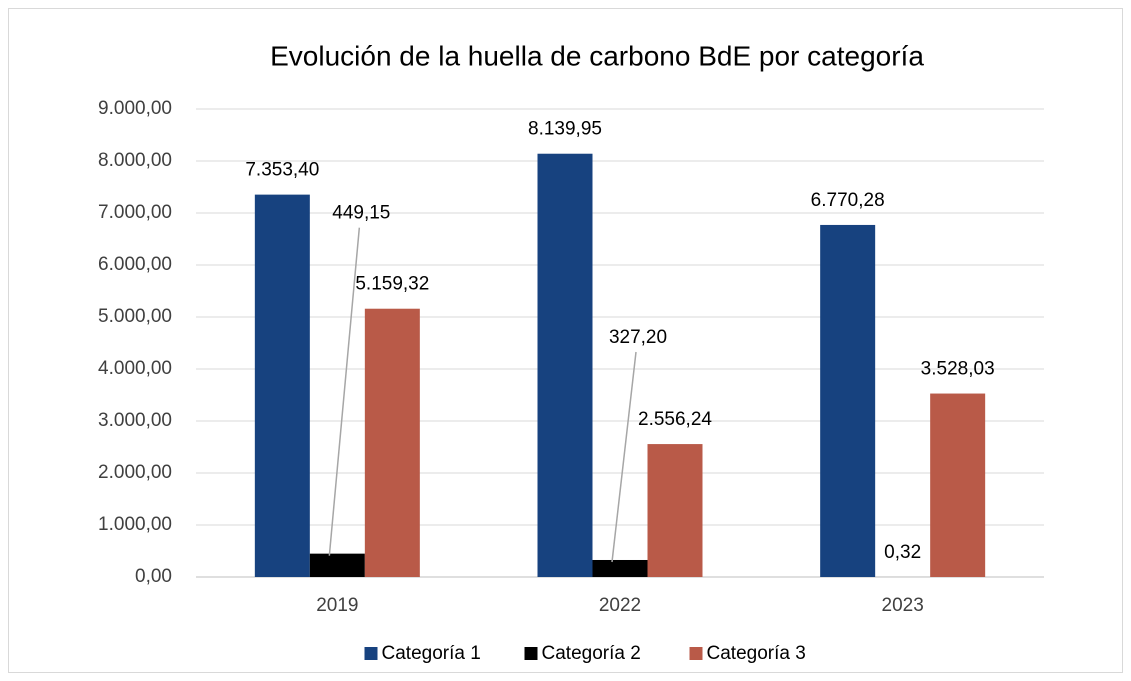 The image size is (1131, 681). I want to click on value-label: 449,15, so click(361, 213).